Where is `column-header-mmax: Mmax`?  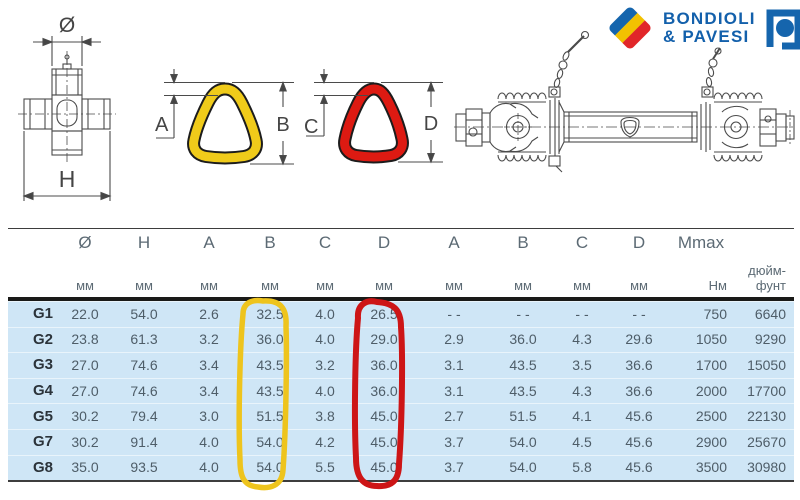 column-header-mmax: Mmax is located at coordinates (701, 242).